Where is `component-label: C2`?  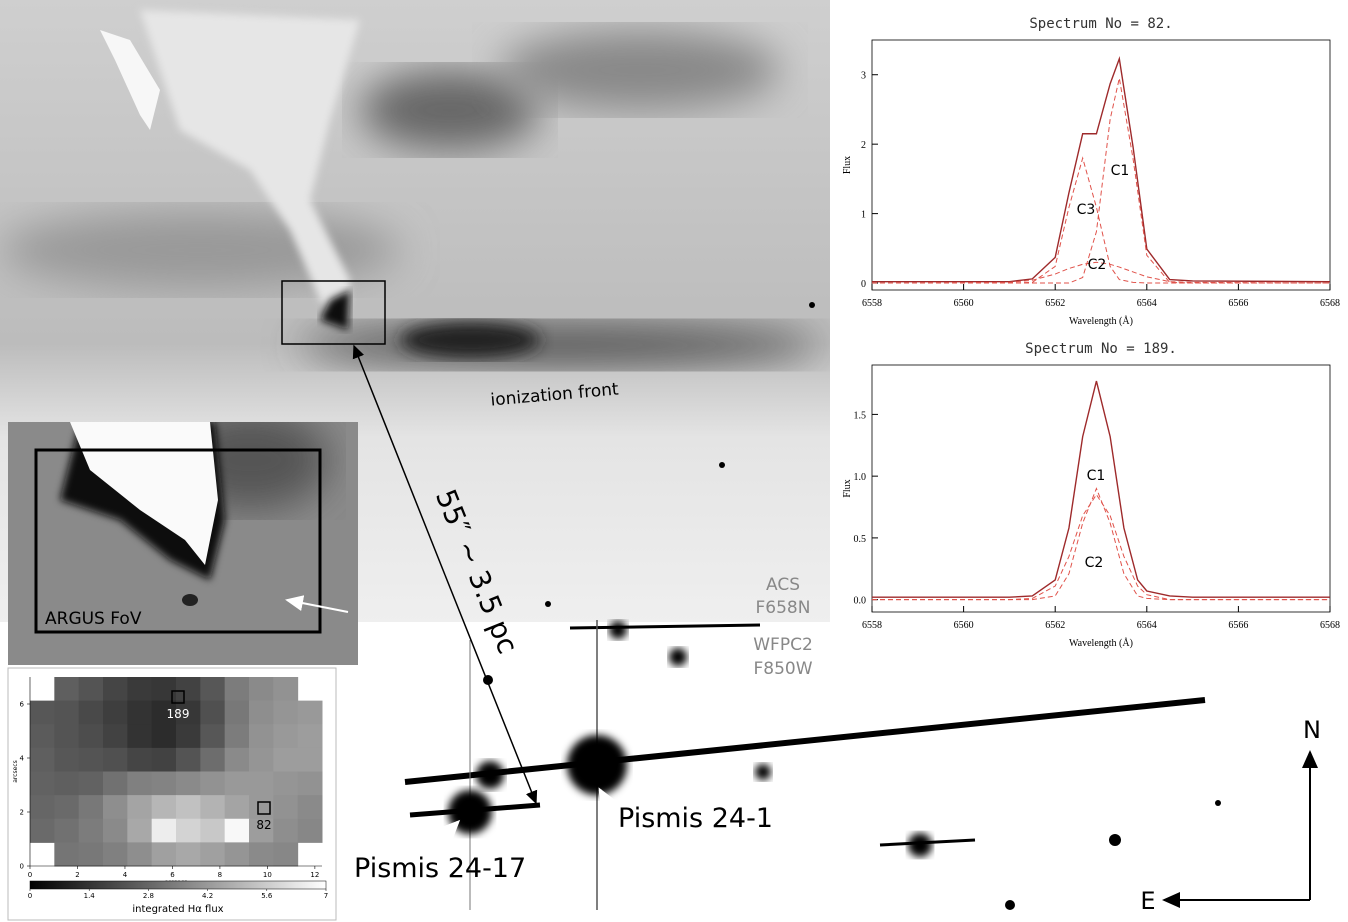
component-label: C2 is located at coordinates (1097, 265).